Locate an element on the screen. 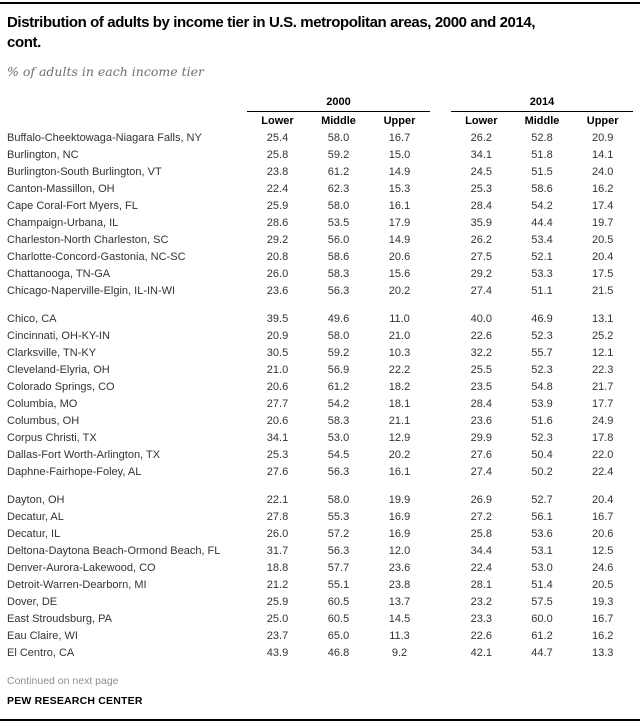  value-2000: 57.2 is located at coordinates (338, 534).